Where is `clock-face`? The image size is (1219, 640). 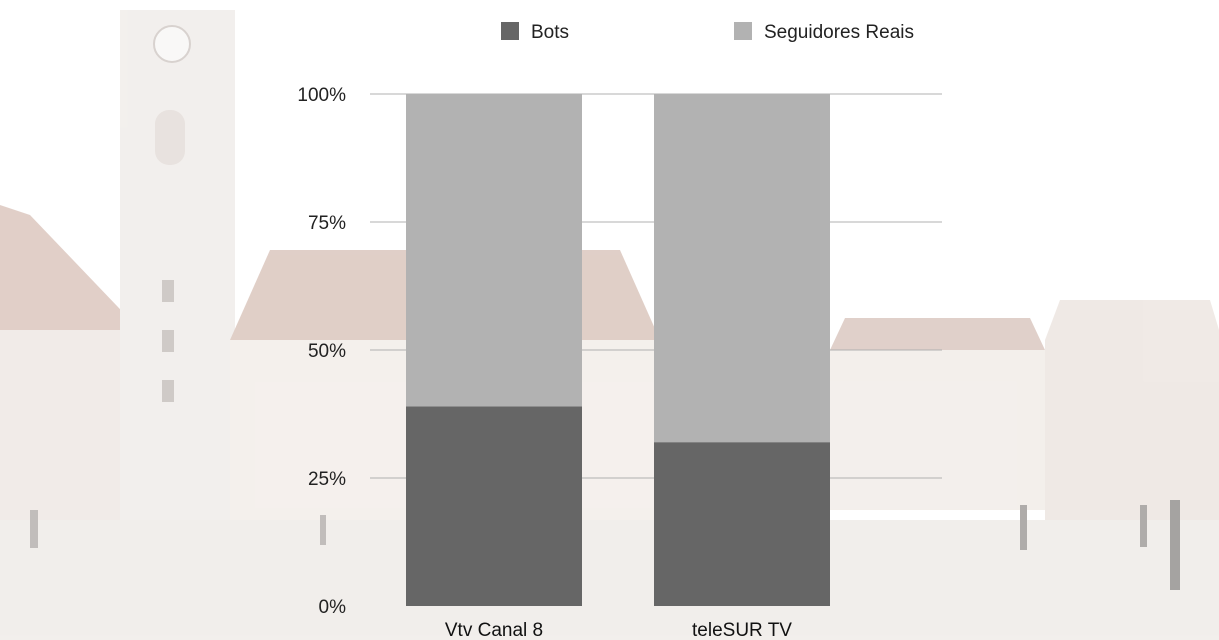 clock-face is located at coordinates (172, 44).